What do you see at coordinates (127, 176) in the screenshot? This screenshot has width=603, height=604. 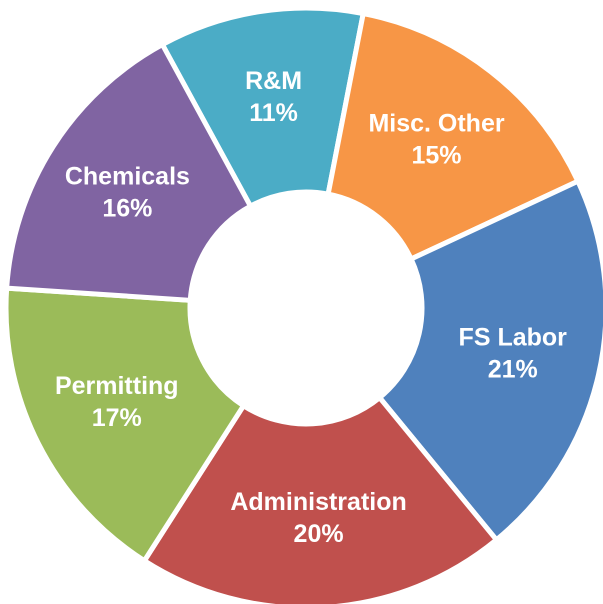 I see `segment-label: Chemicals` at bounding box center [127, 176].